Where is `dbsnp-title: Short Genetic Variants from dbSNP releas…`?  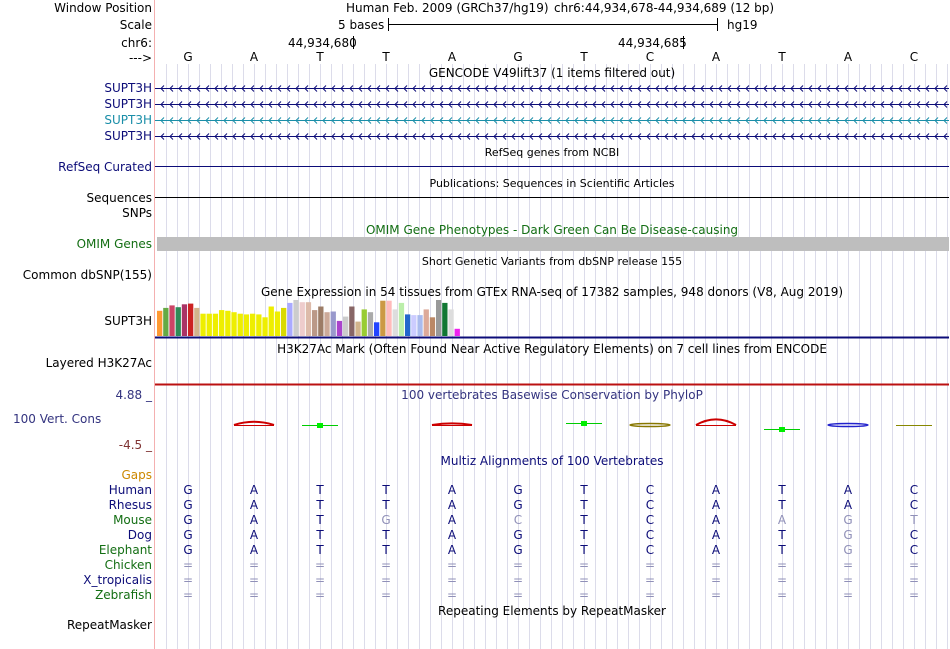 dbsnp-title: Short Genetic Variants from dbSNP releas… is located at coordinates (552, 261).